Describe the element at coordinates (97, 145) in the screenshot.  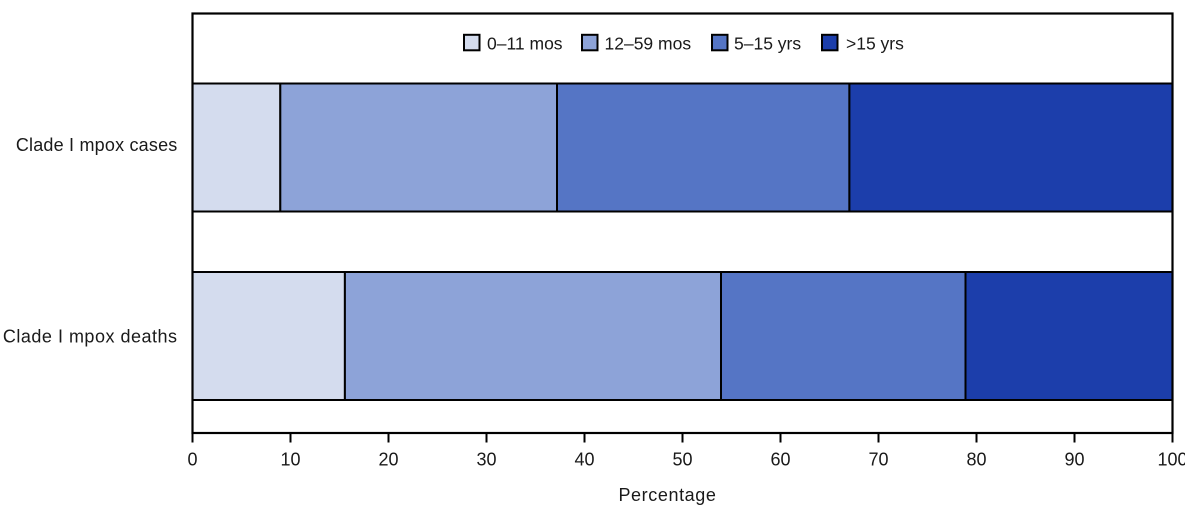
I see `svg-text: Clade I mpox cases` at that location.